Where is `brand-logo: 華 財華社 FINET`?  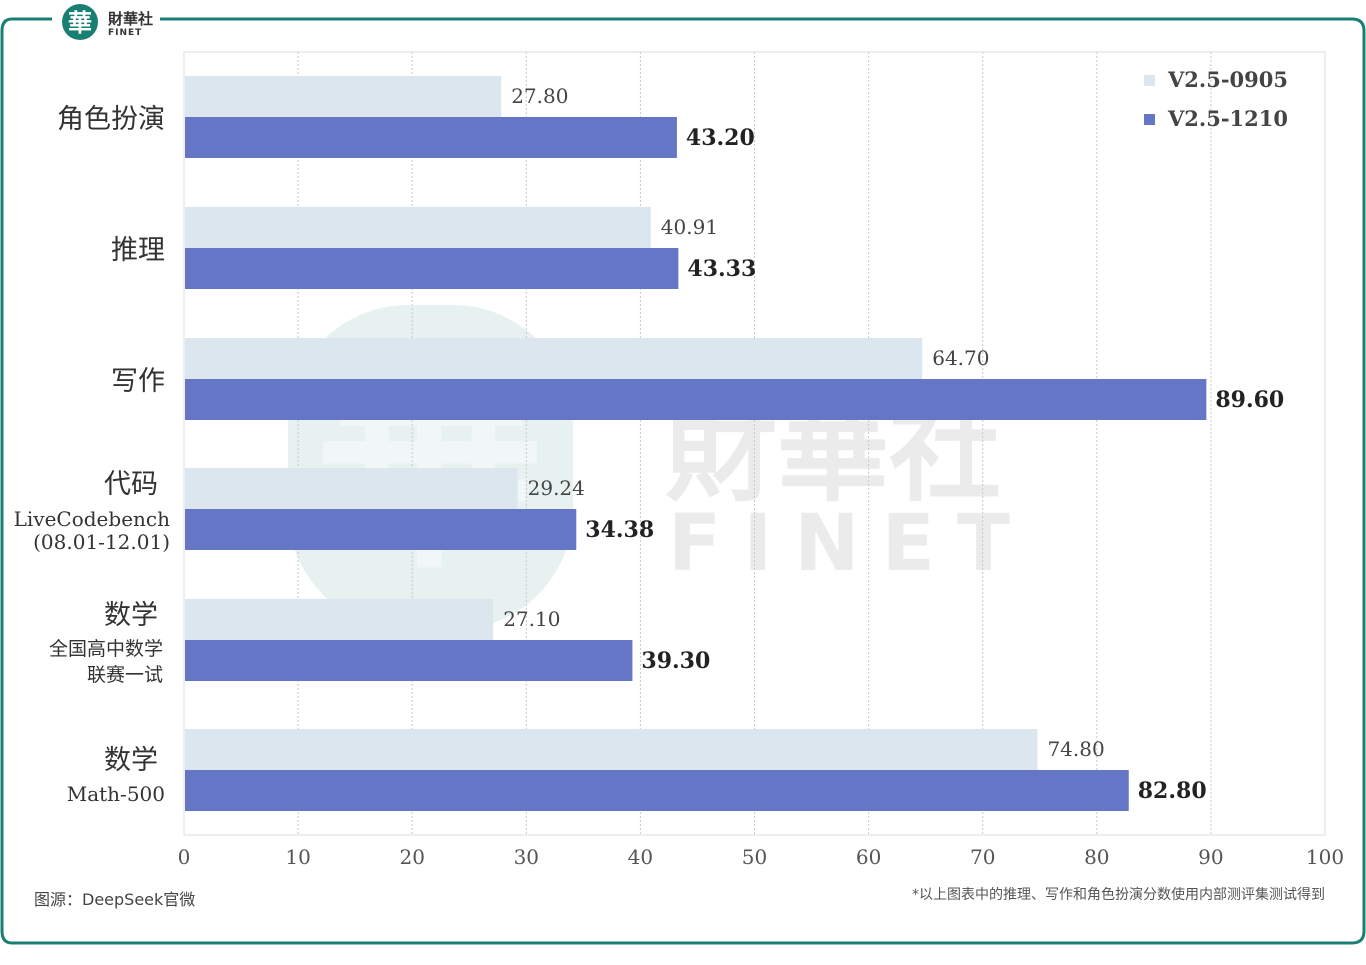 brand-logo: 華 財華社 FINET is located at coordinates (107, 22).